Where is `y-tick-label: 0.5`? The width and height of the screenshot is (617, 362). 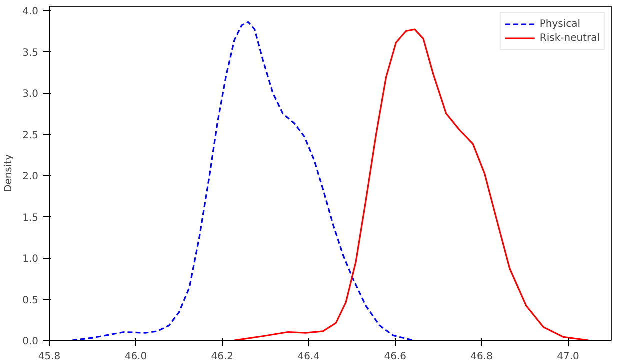
y-tick-label: 0.5 is located at coordinates (30, 300).